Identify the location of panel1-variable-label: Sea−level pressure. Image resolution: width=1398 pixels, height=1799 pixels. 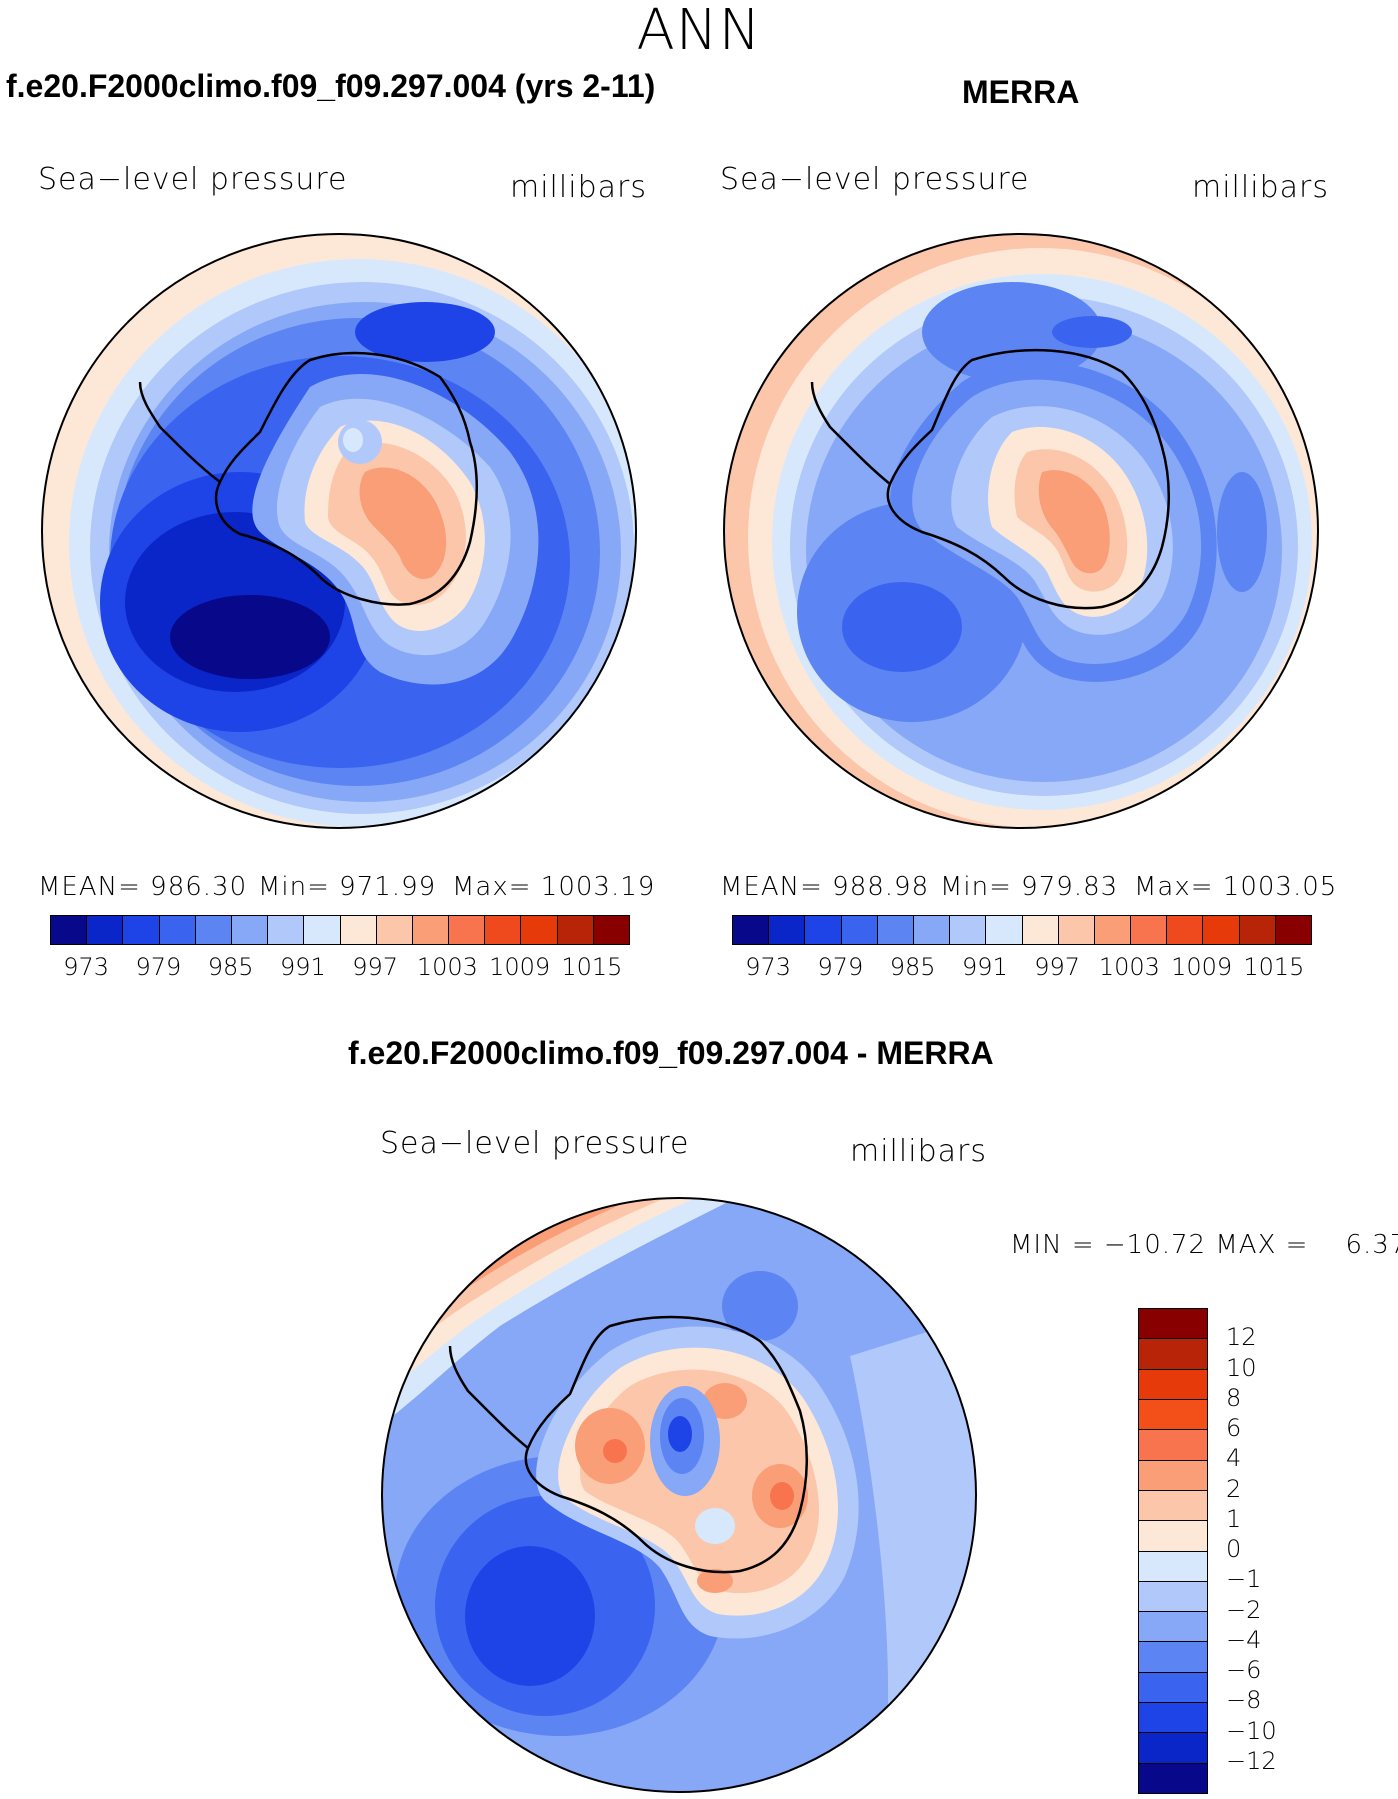
(193, 179).